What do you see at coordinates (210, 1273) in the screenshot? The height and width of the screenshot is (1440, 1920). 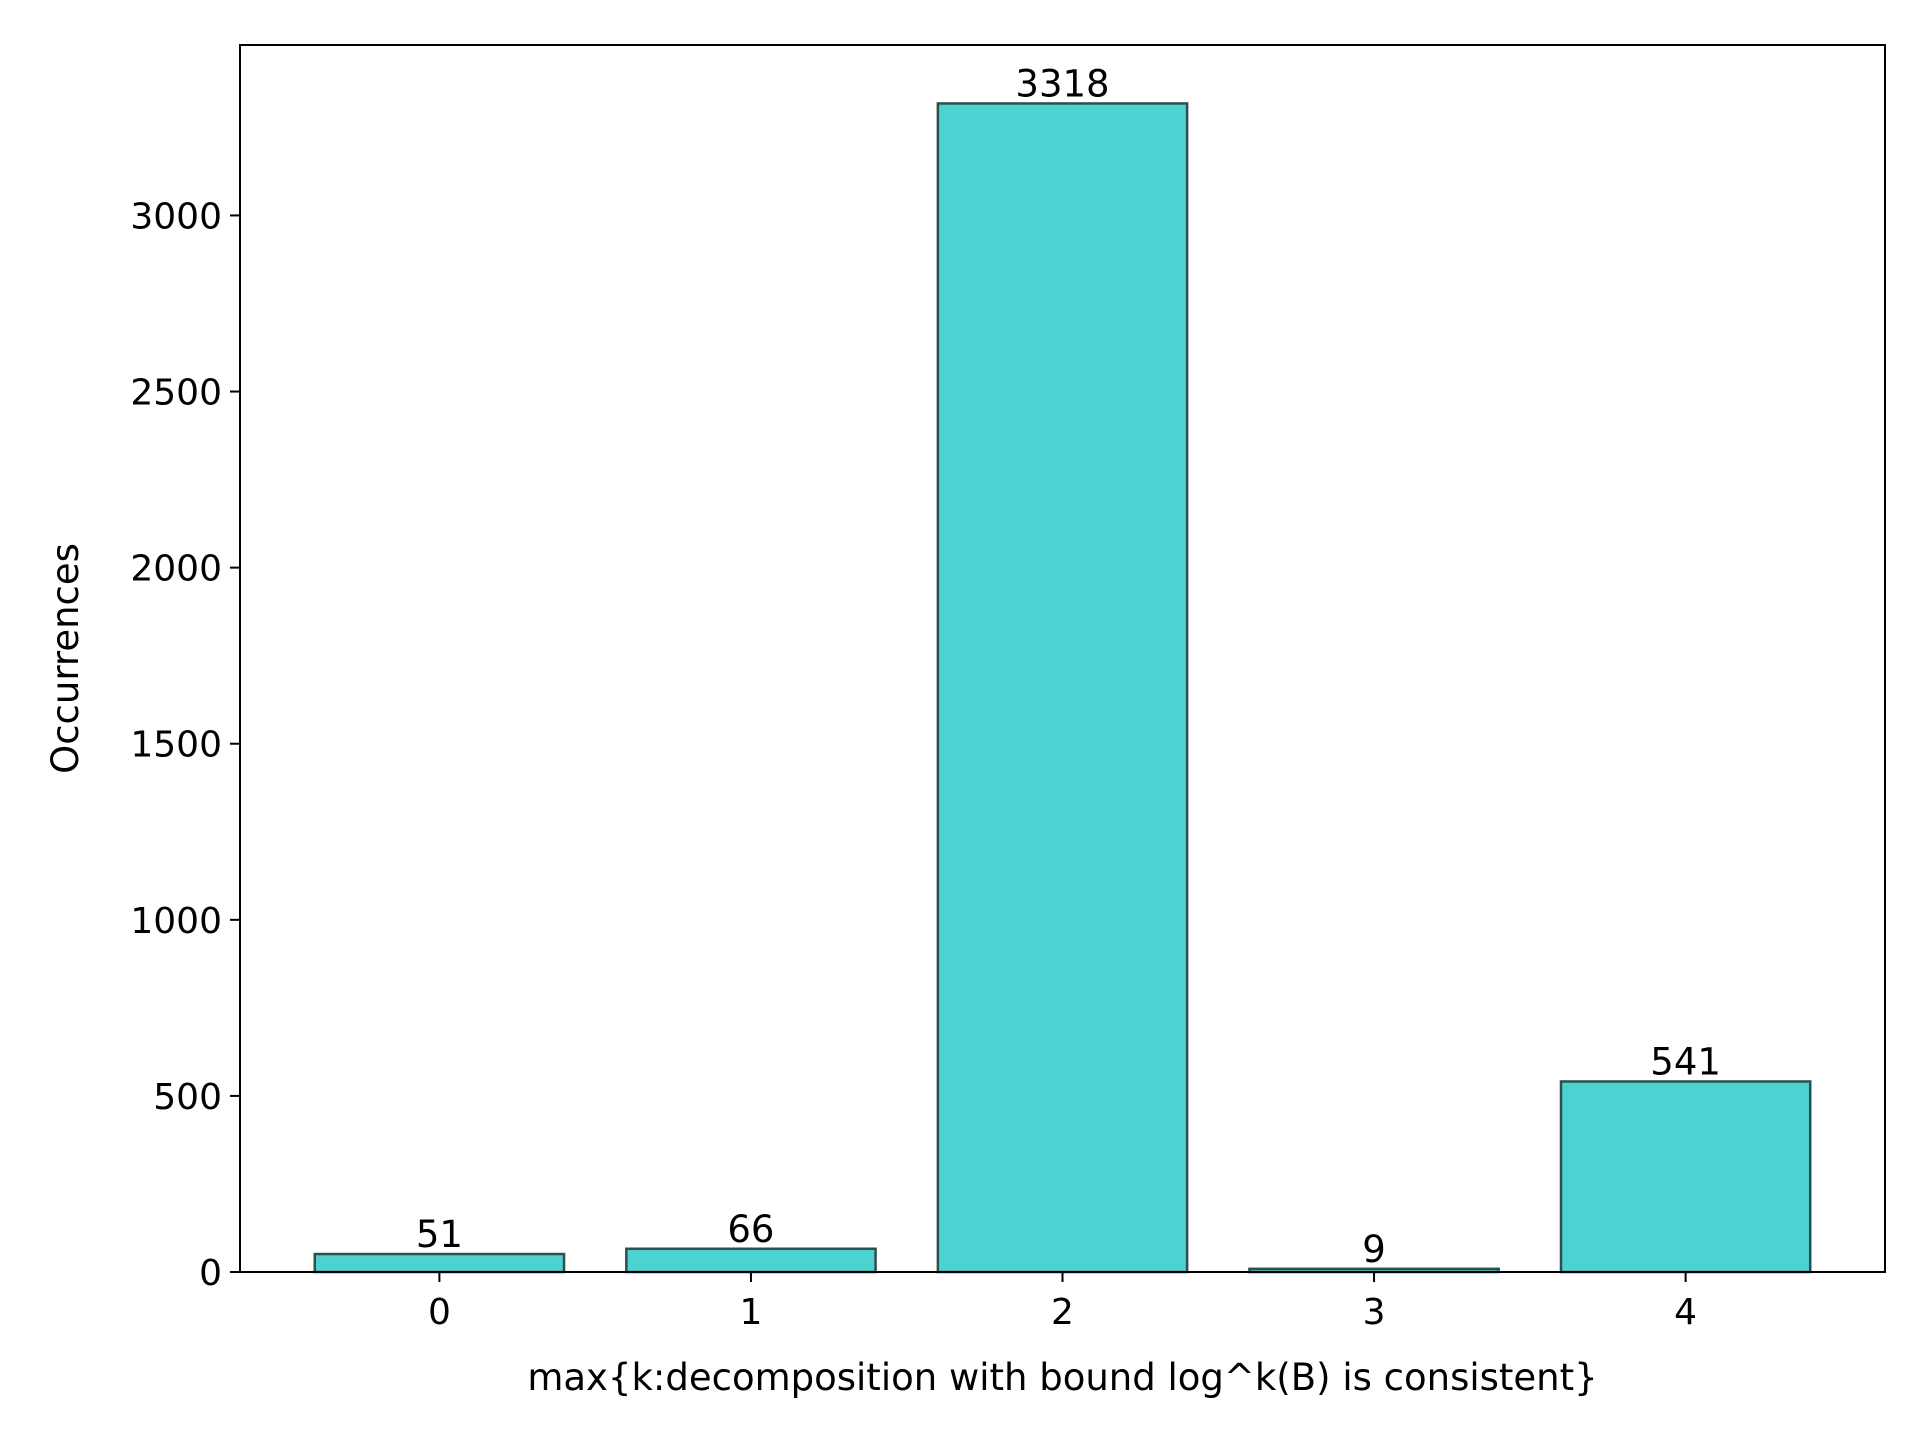 I see `y-tick-label-0: 0` at bounding box center [210, 1273].